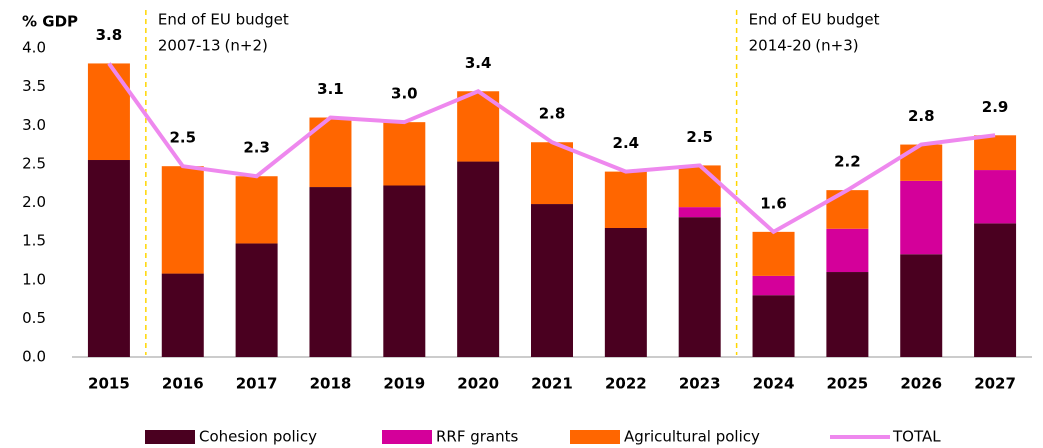 The image size is (1043, 448). Describe the element at coordinates (331, 384) in the screenshot. I see `x-tick-label: 2018` at that location.